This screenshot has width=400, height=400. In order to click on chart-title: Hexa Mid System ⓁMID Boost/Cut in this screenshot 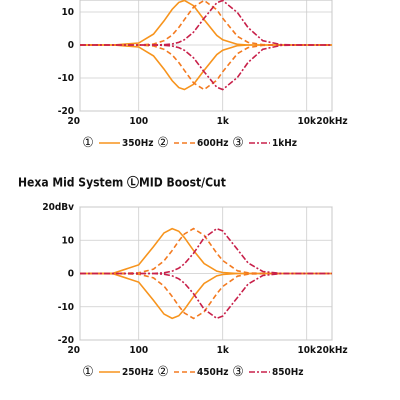, I will do `click(122, 182)`.